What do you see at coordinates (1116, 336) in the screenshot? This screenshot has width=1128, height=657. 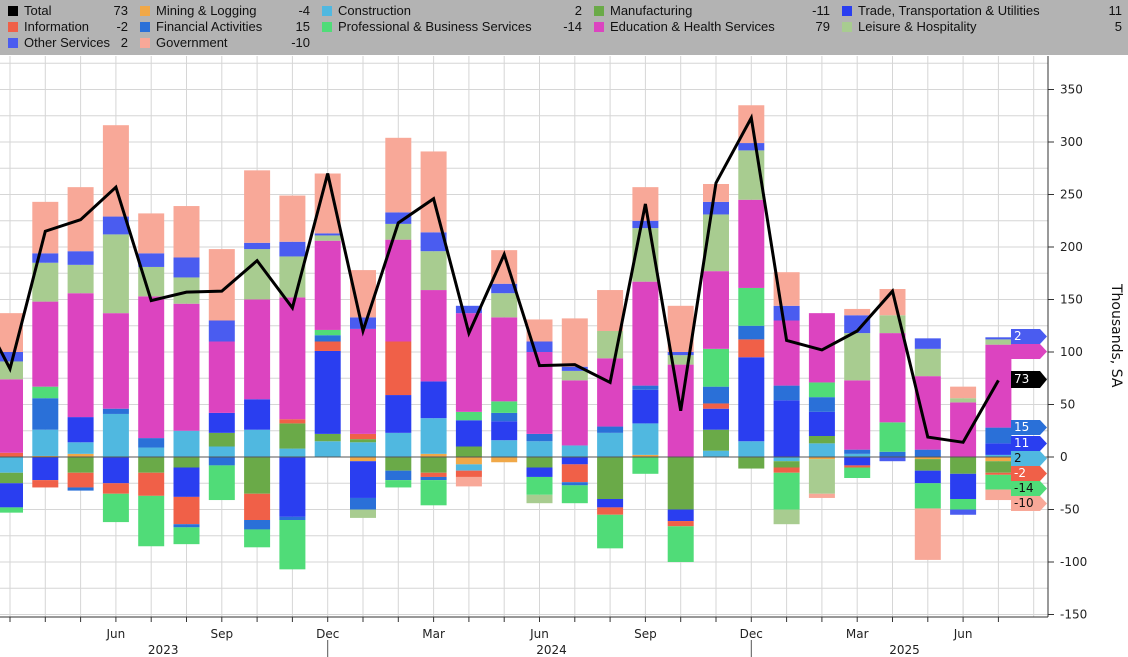 I see `y-axis-label: Thousands, SA` at bounding box center [1116, 336].